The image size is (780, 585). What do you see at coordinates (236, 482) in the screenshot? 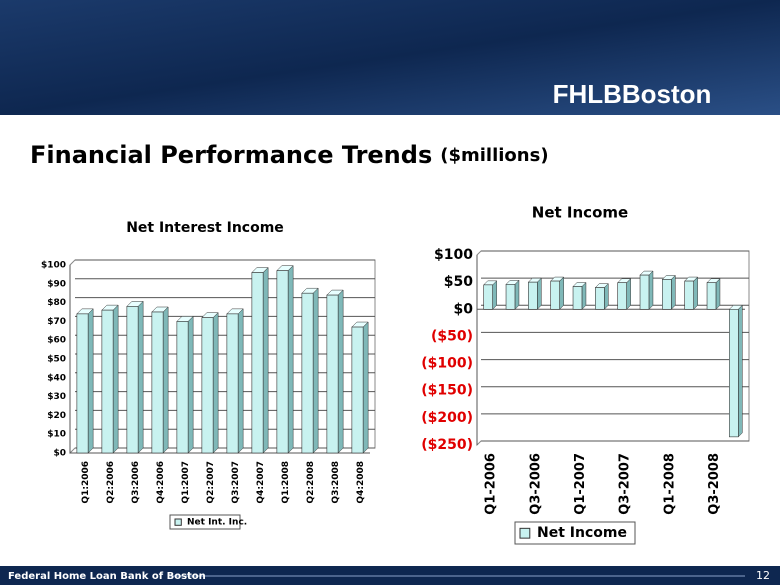
I see `x-tick-label: Q3:2007` at bounding box center [236, 482].